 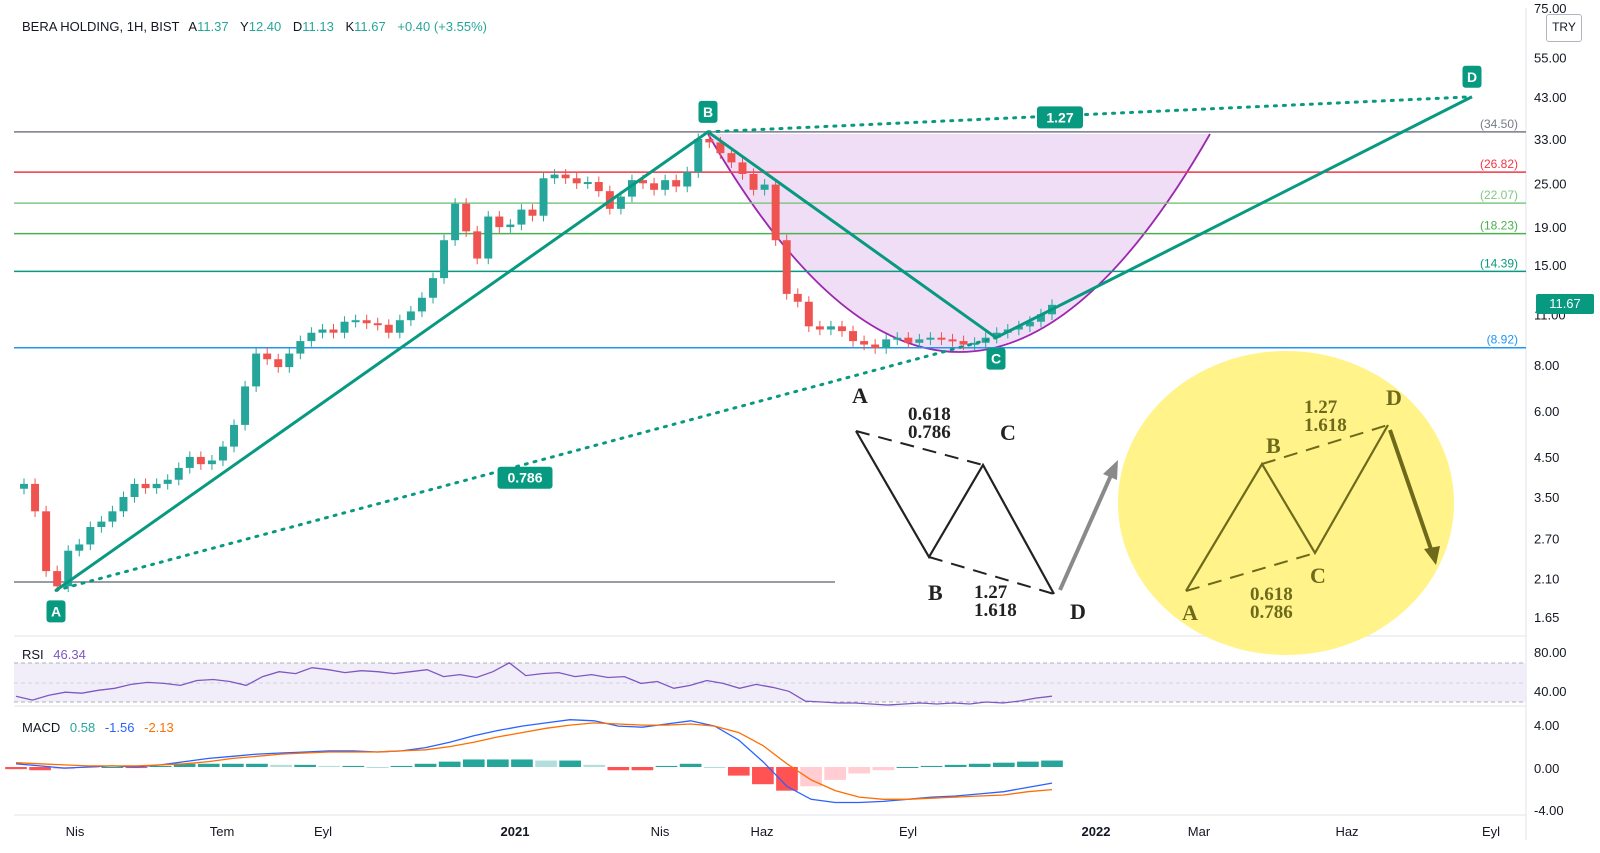 What do you see at coordinates (1564, 28) in the screenshot?
I see `currency-box: TRY` at bounding box center [1564, 28].